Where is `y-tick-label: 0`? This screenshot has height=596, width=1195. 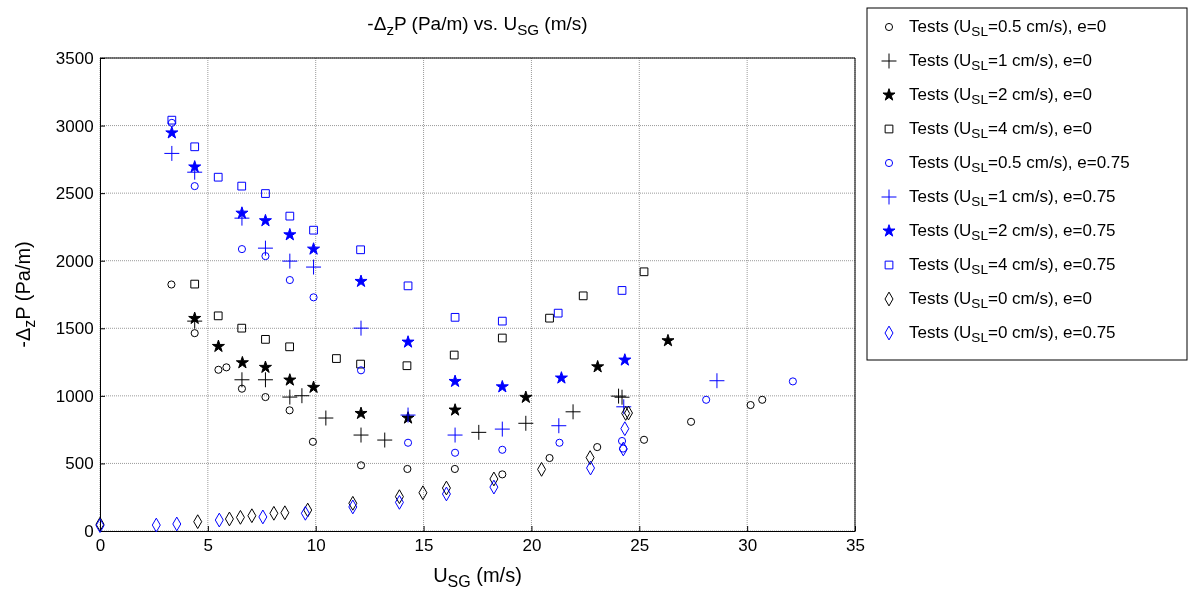
y-tick-label: 0 is located at coordinates (89, 531).